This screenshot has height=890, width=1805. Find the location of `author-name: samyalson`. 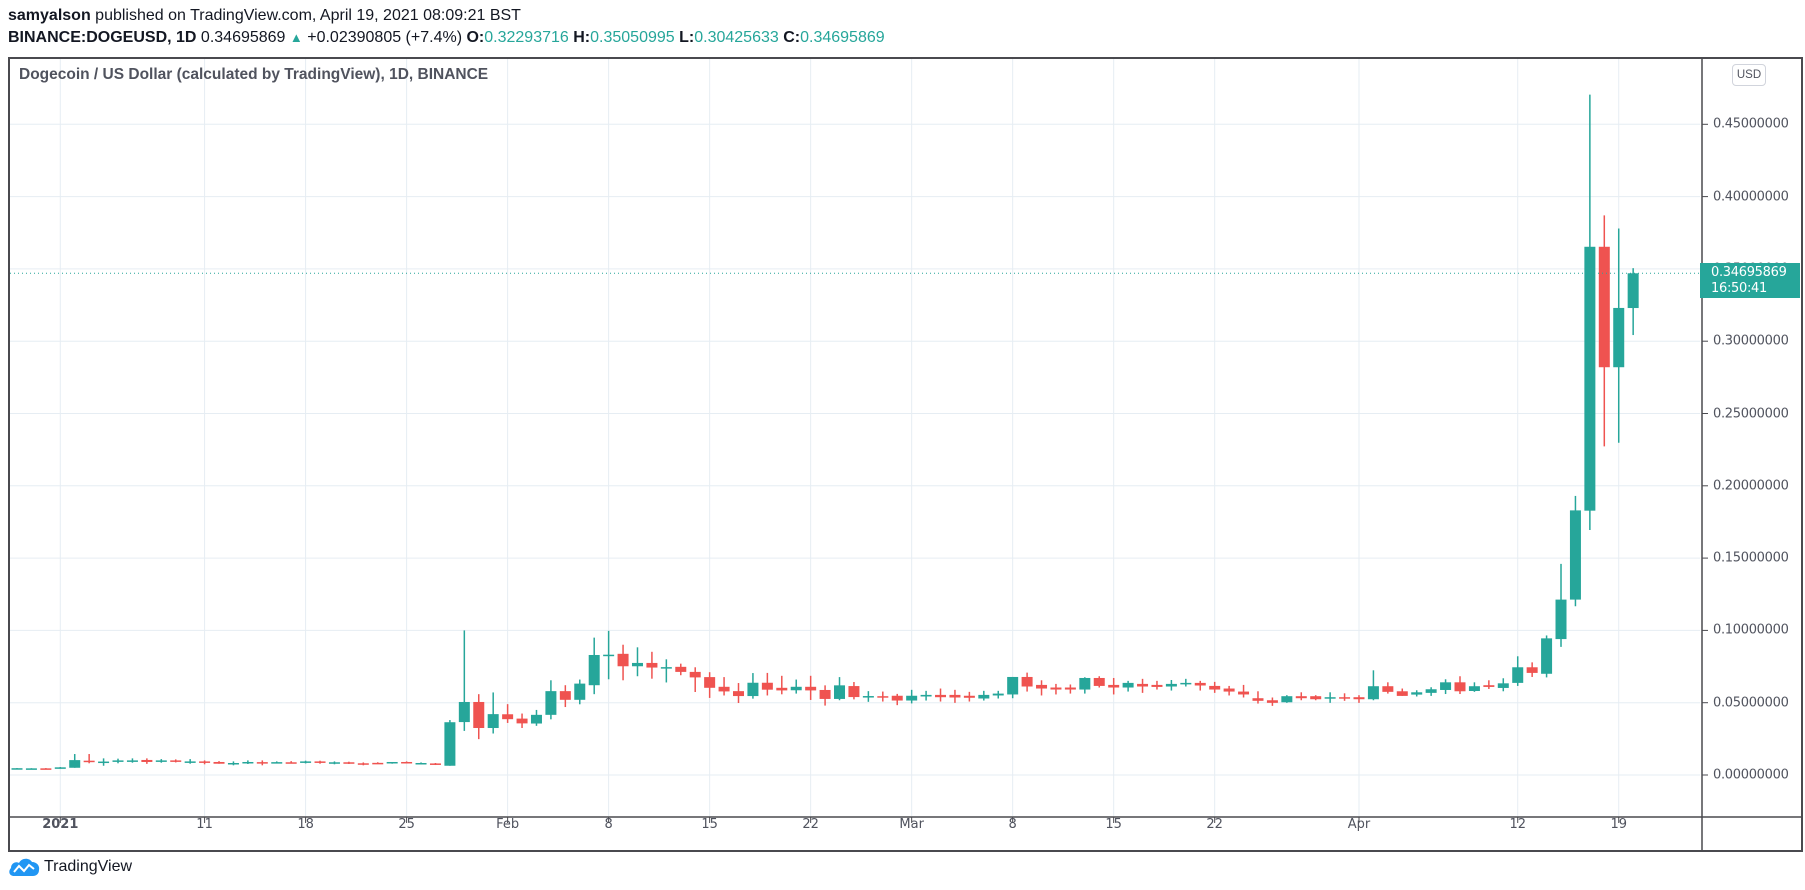

author-name: samyalson is located at coordinates (49, 15).